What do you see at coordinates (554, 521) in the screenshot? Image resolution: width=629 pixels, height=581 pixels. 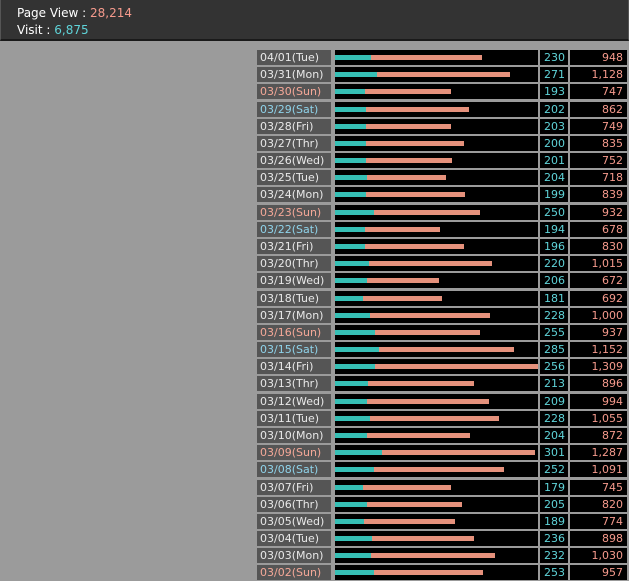 I see `row-visit-count: 189` at bounding box center [554, 521].